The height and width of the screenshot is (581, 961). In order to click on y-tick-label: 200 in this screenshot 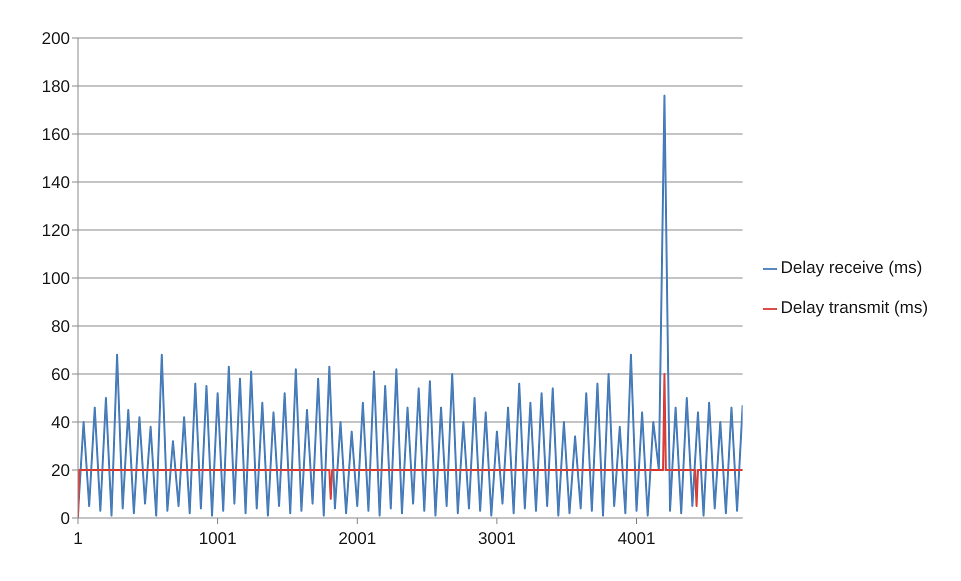, I will do `click(56, 38)`.